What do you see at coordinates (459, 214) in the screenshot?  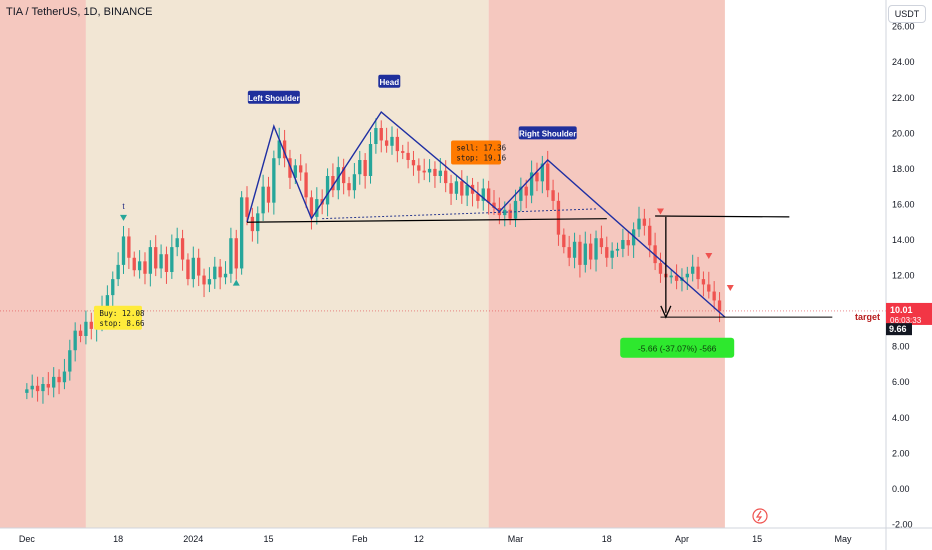 I see `neckline-dotted` at bounding box center [459, 214].